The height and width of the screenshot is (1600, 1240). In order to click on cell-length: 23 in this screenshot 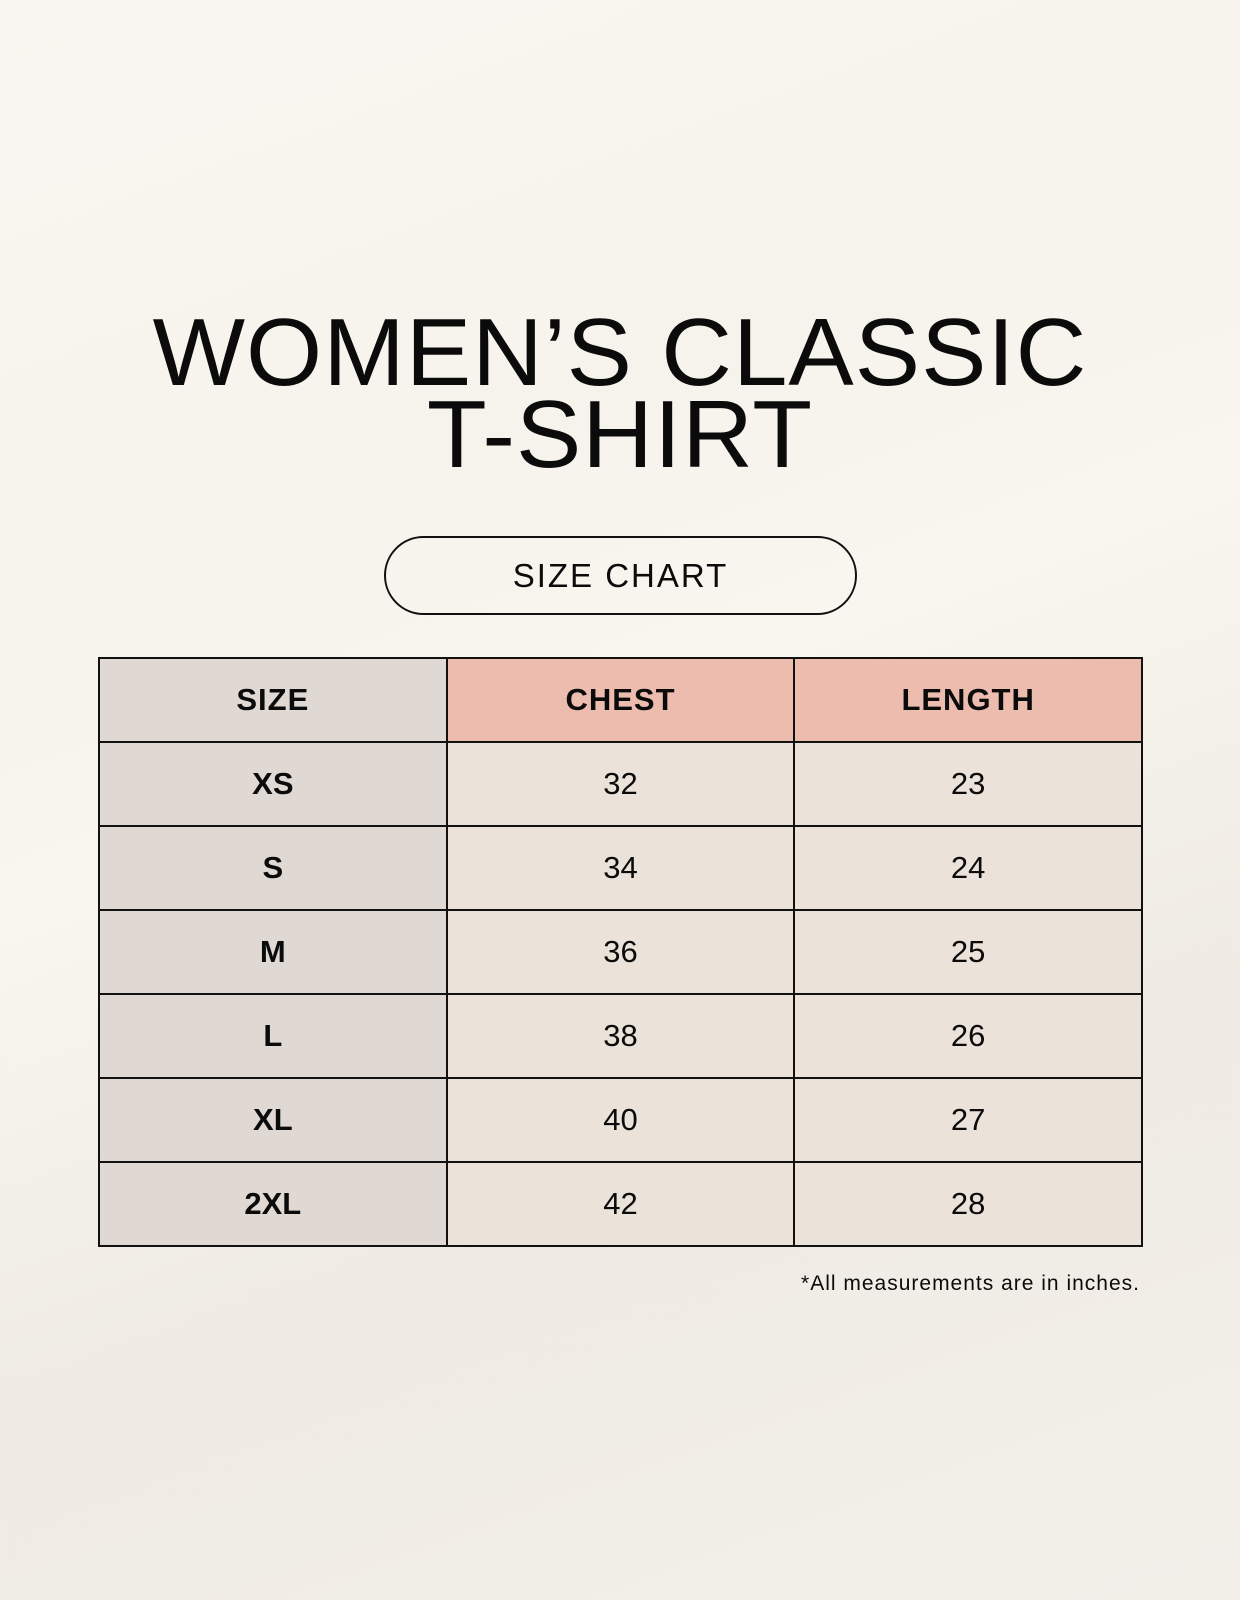, I will do `click(968, 784)`.